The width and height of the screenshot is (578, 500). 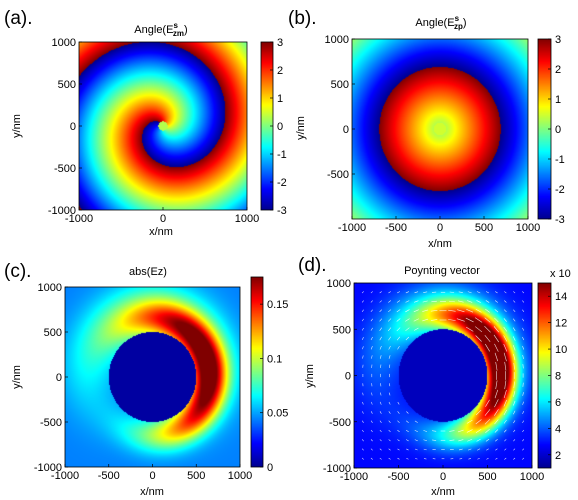 I want to click on panel-a-colorbar-tick-label: 3, so click(x=280, y=43).